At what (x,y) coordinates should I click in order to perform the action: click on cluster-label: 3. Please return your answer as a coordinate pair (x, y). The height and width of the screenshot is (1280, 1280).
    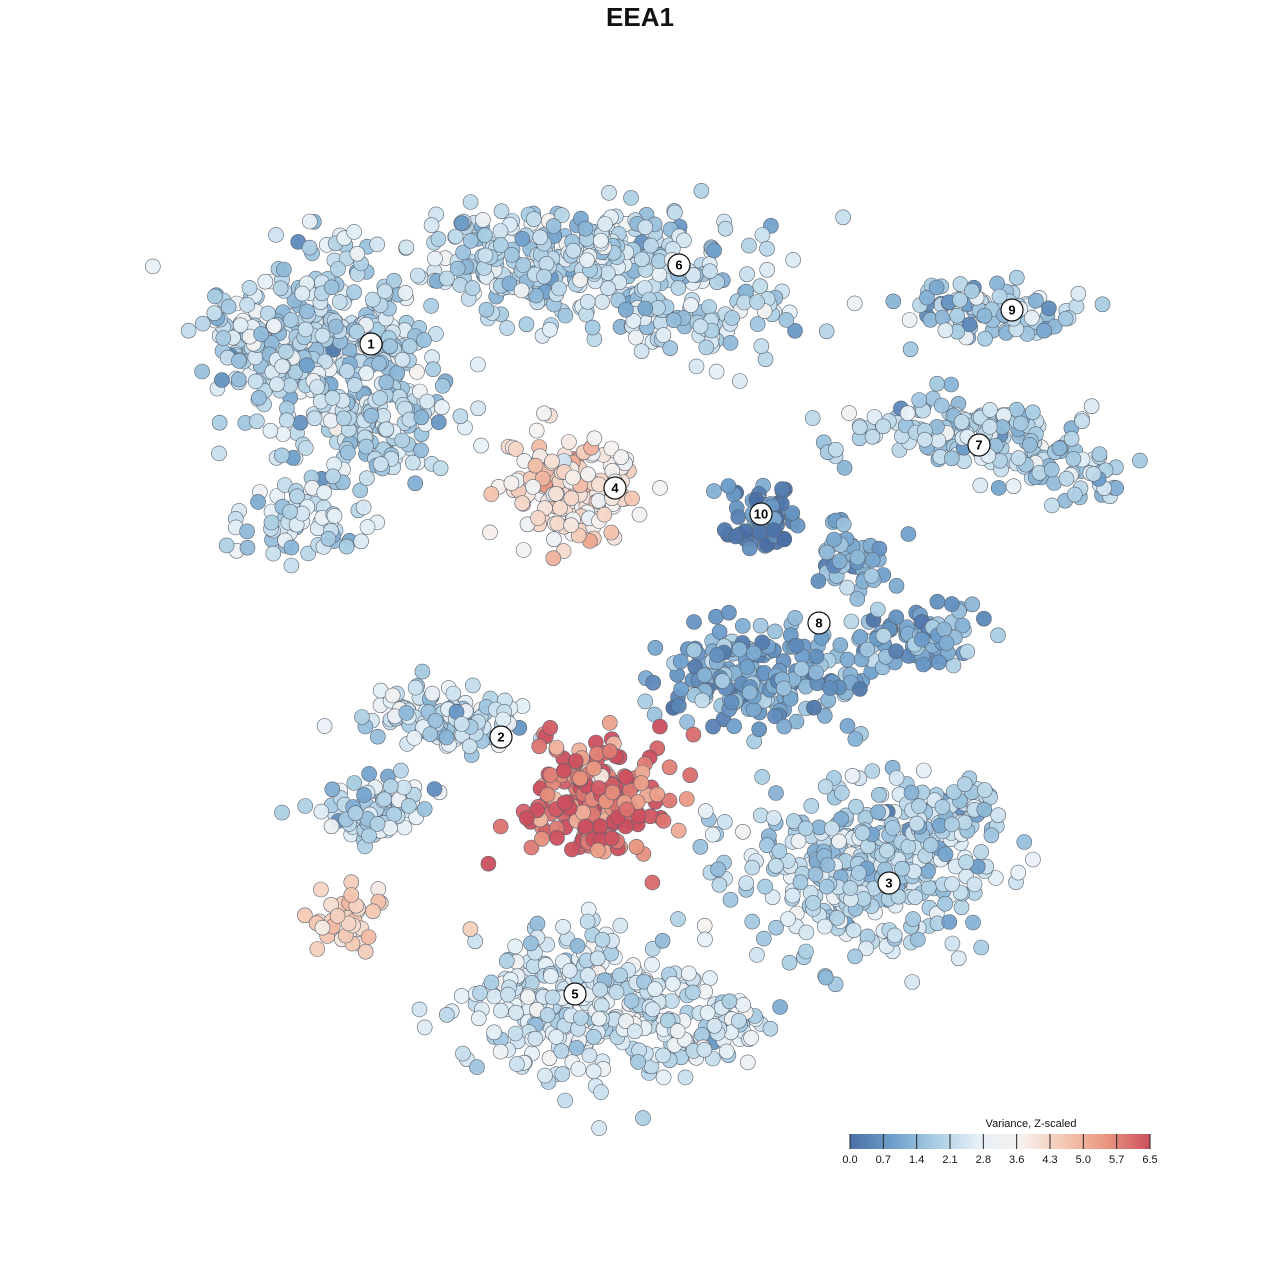
    Looking at the image, I should click on (888, 883).